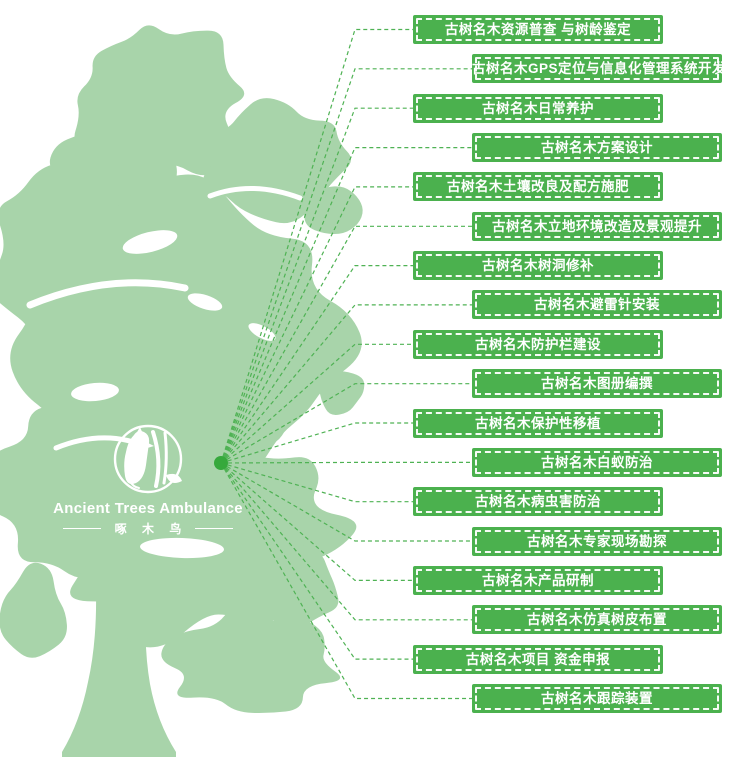 This screenshot has width=749, height=757. Describe the element at coordinates (148, 459) in the screenshot. I see `woodpecker-logo-icon` at that location.